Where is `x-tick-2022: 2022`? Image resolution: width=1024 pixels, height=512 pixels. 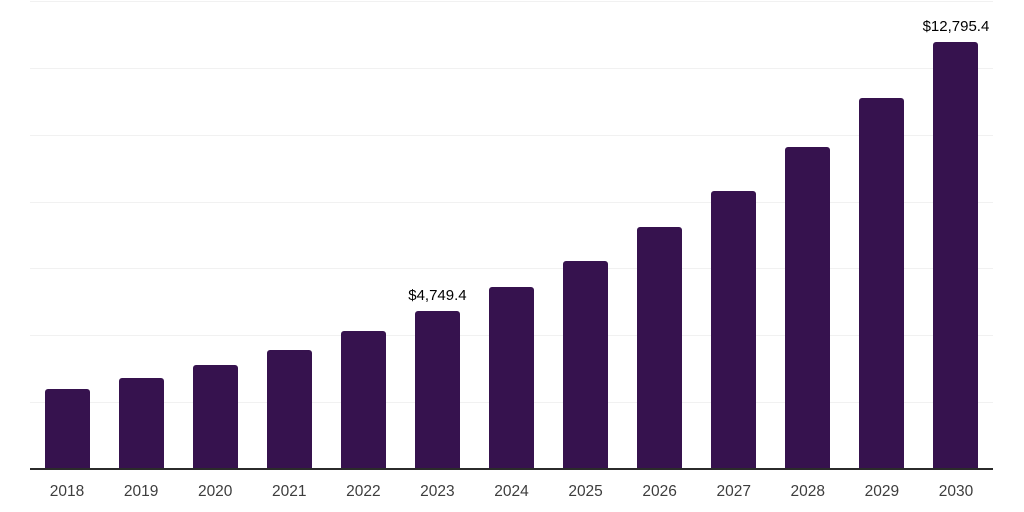
x-tick-2022: 2022 is located at coordinates (363, 491).